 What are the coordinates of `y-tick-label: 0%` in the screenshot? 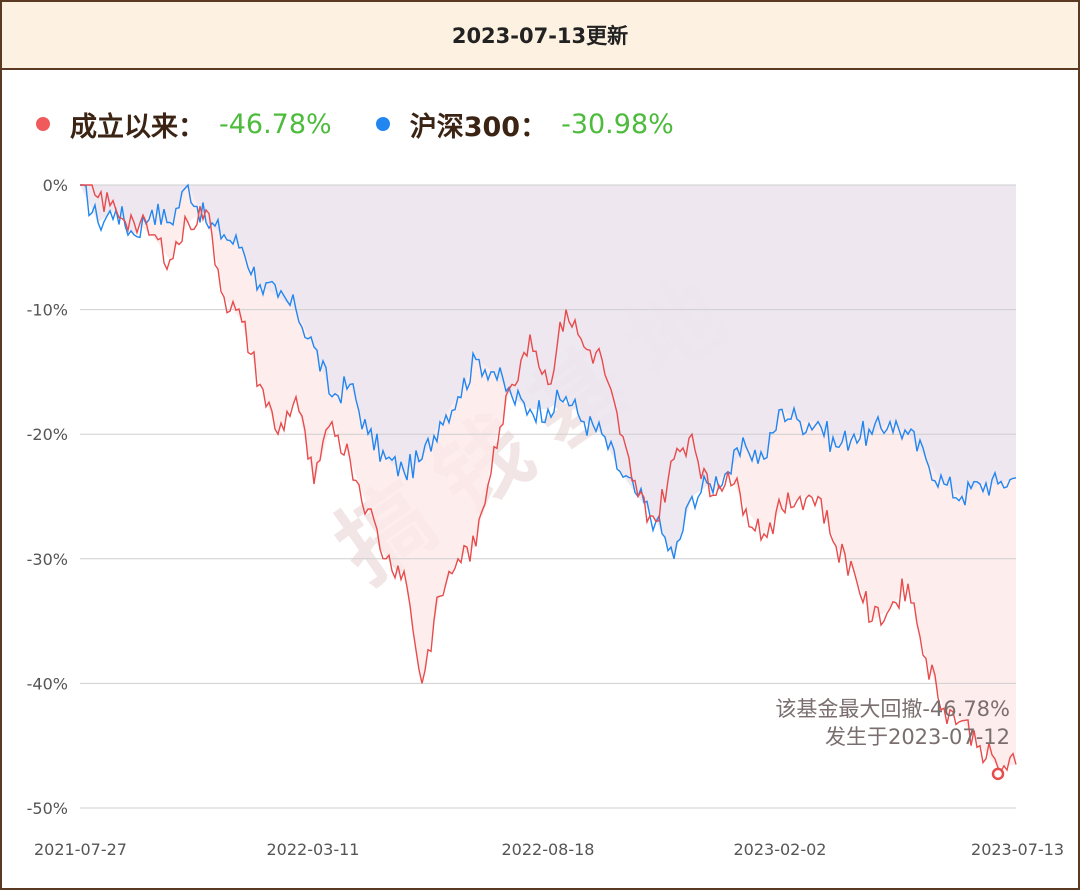 It's located at (55, 185).